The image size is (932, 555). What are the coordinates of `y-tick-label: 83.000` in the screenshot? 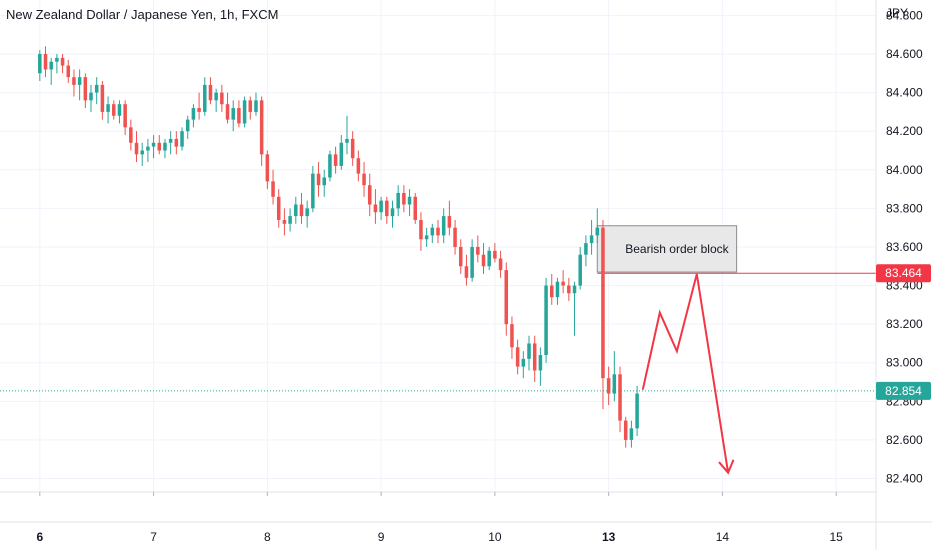 It's located at (904, 363).